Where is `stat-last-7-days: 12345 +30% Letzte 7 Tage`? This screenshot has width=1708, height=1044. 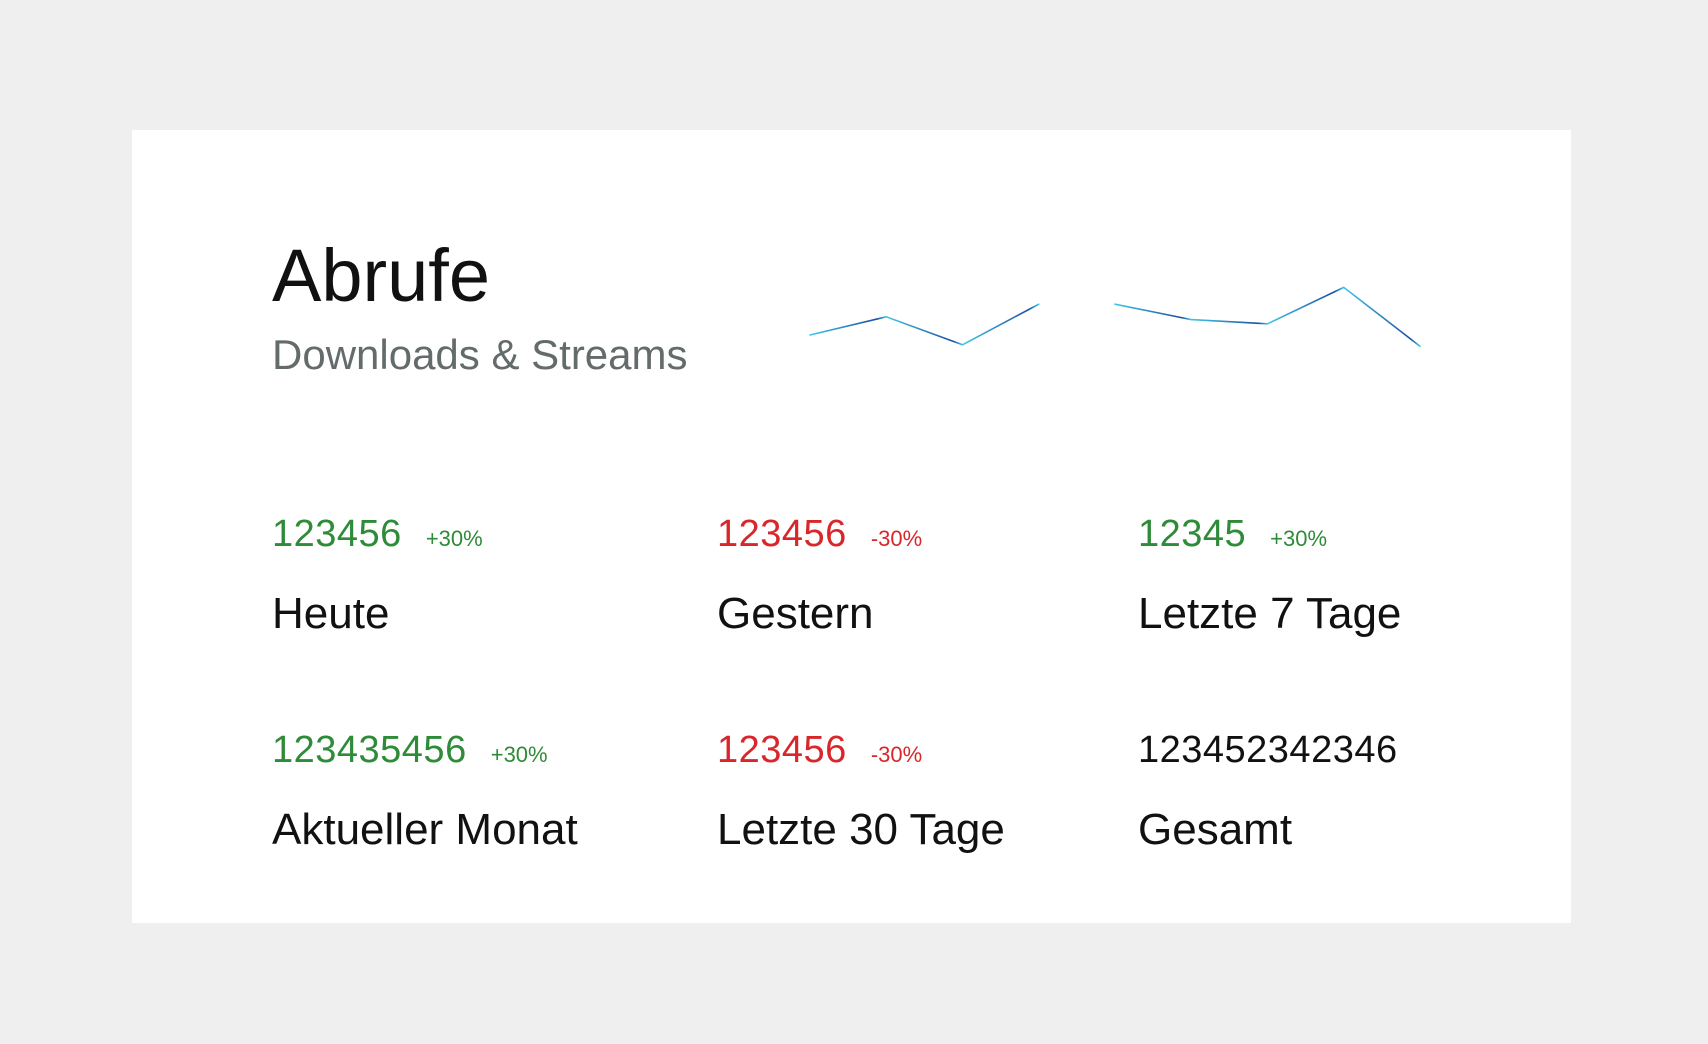
stat-last-7-days: 12345 +30% Letzte 7 Tage is located at coordinates (1269, 575).